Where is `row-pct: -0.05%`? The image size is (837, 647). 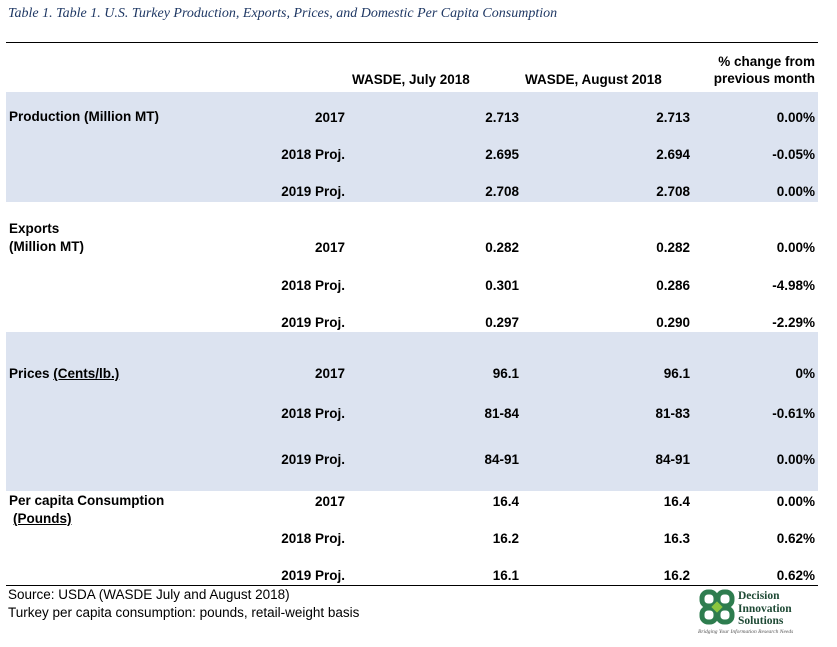
row-pct: -0.05% is located at coordinates (793, 154).